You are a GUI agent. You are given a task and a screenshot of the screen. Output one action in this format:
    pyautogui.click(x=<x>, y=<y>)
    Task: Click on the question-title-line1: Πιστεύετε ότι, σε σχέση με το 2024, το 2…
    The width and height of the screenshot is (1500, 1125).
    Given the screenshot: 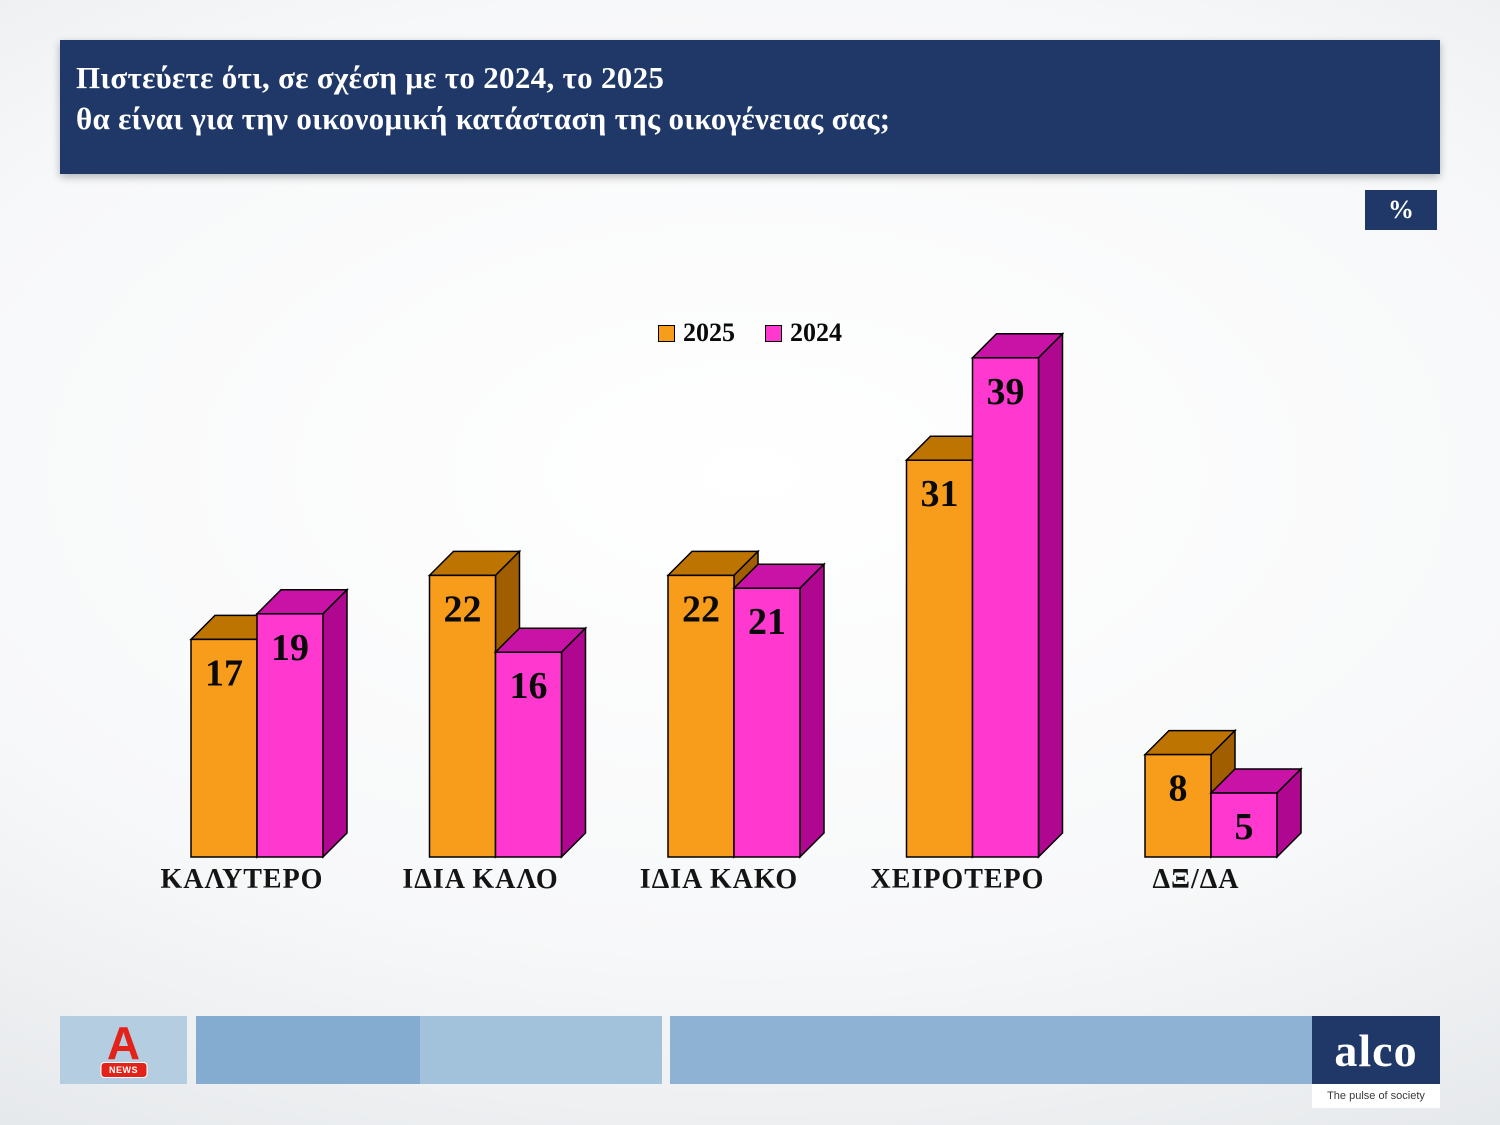 What is the action you would take?
    pyautogui.click(x=370, y=77)
    